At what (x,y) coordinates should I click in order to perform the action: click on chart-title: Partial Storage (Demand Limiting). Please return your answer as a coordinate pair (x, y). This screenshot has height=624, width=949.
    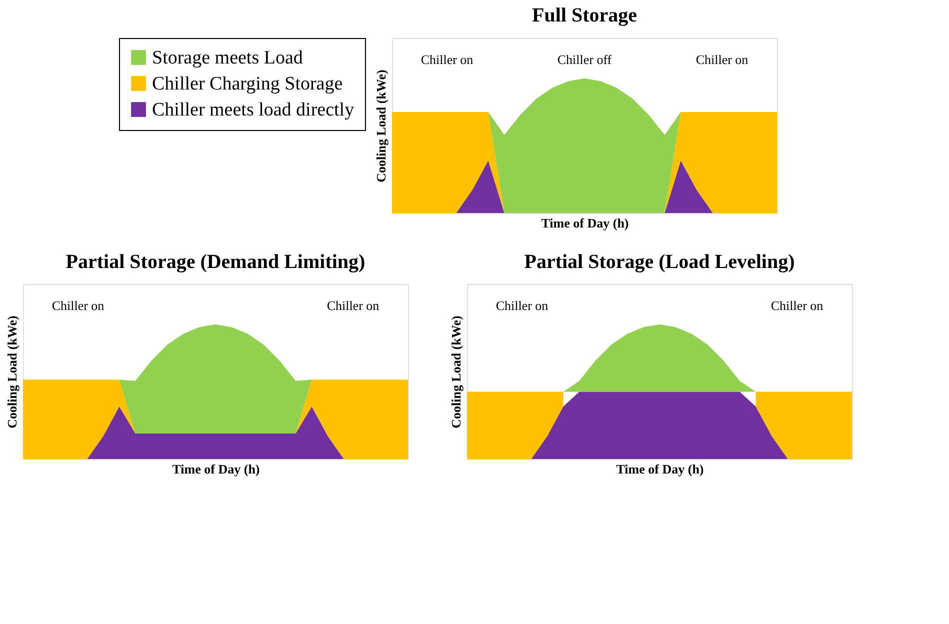
    Looking at the image, I should click on (216, 262).